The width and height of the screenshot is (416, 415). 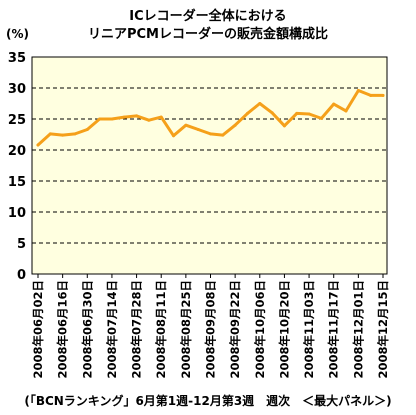 I want to click on x-tick-label: 2008年11月17日, so click(x=334, y=329).